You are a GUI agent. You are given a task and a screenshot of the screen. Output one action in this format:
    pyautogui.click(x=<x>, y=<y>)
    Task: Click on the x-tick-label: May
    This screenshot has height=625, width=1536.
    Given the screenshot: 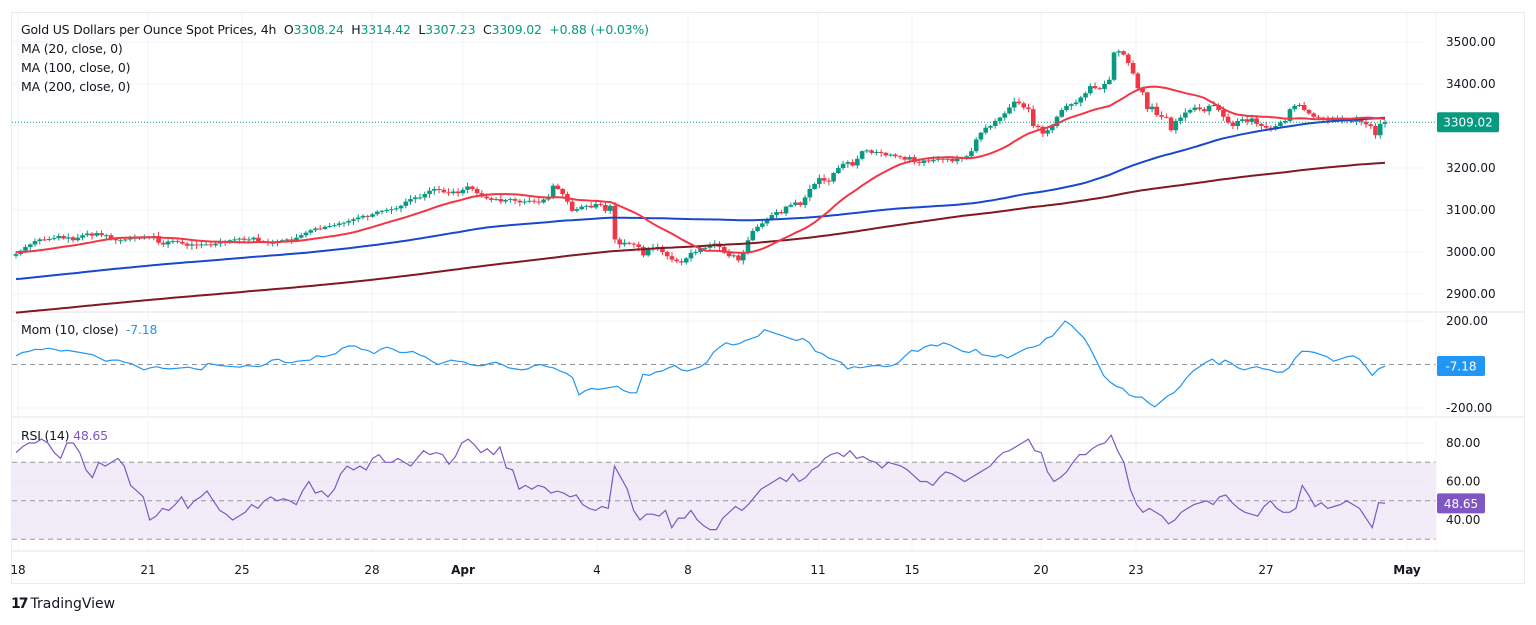 What is the action you would take?
    pyautogui.click(x=1407, y=570)
    